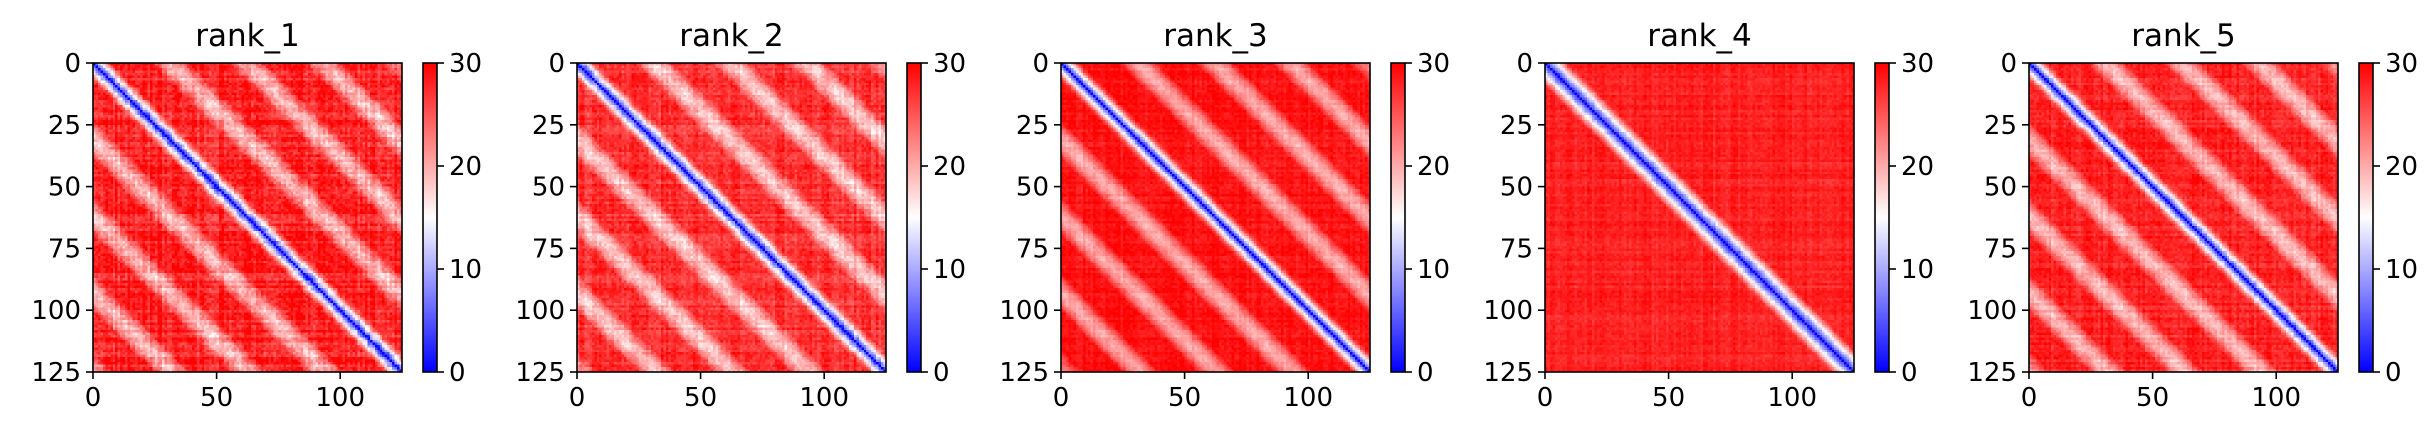  What do you see at coordinates (1215, 36) in the screenshot?
I see `chart-title: rank_3` at bounding box center [1215, 36].